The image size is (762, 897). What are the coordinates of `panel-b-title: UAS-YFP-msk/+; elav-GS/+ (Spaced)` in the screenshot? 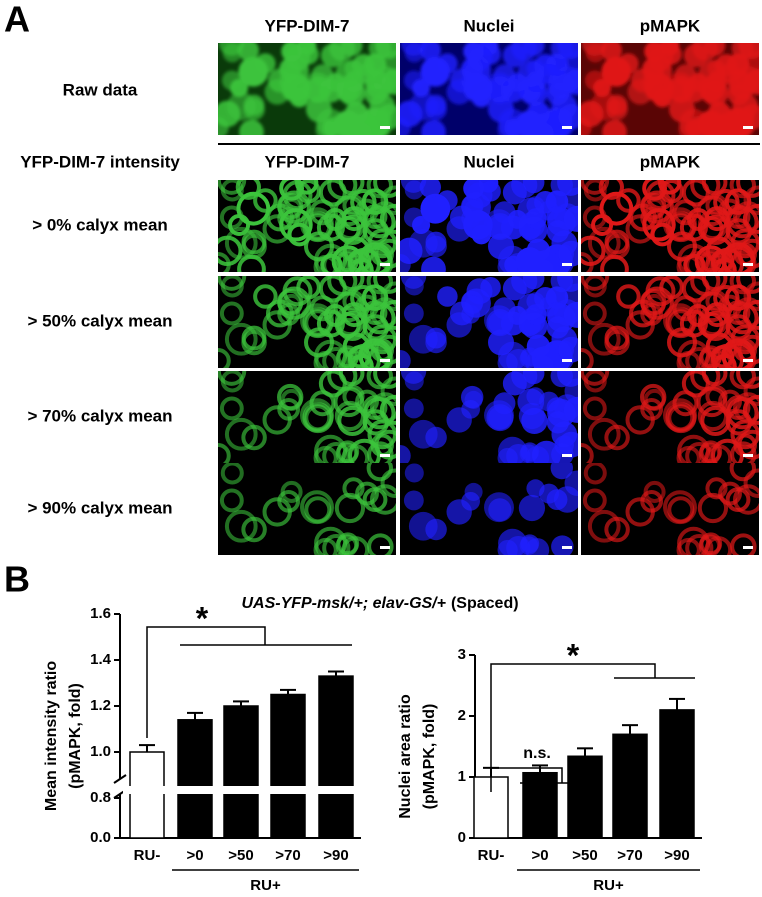 It's located at (379, 603).